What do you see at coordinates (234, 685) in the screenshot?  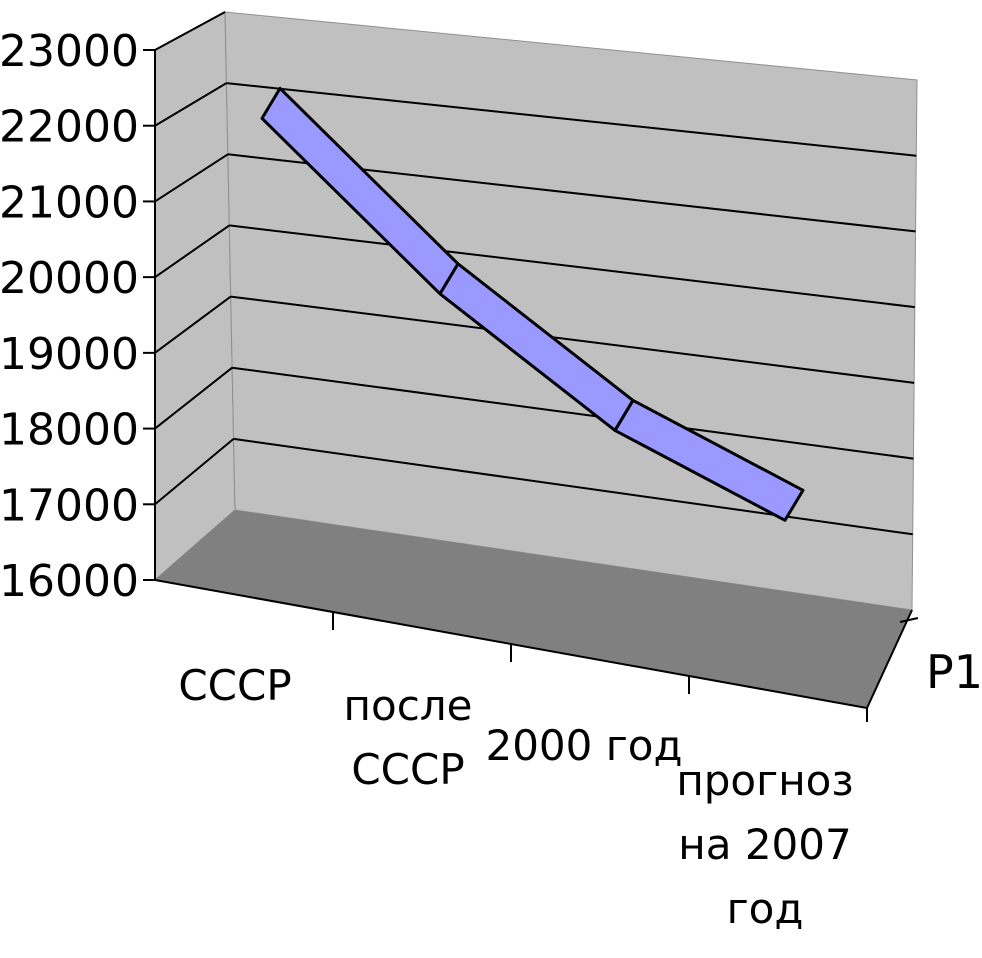 I see `category-label: СССР` at bounding box center [234, 685].